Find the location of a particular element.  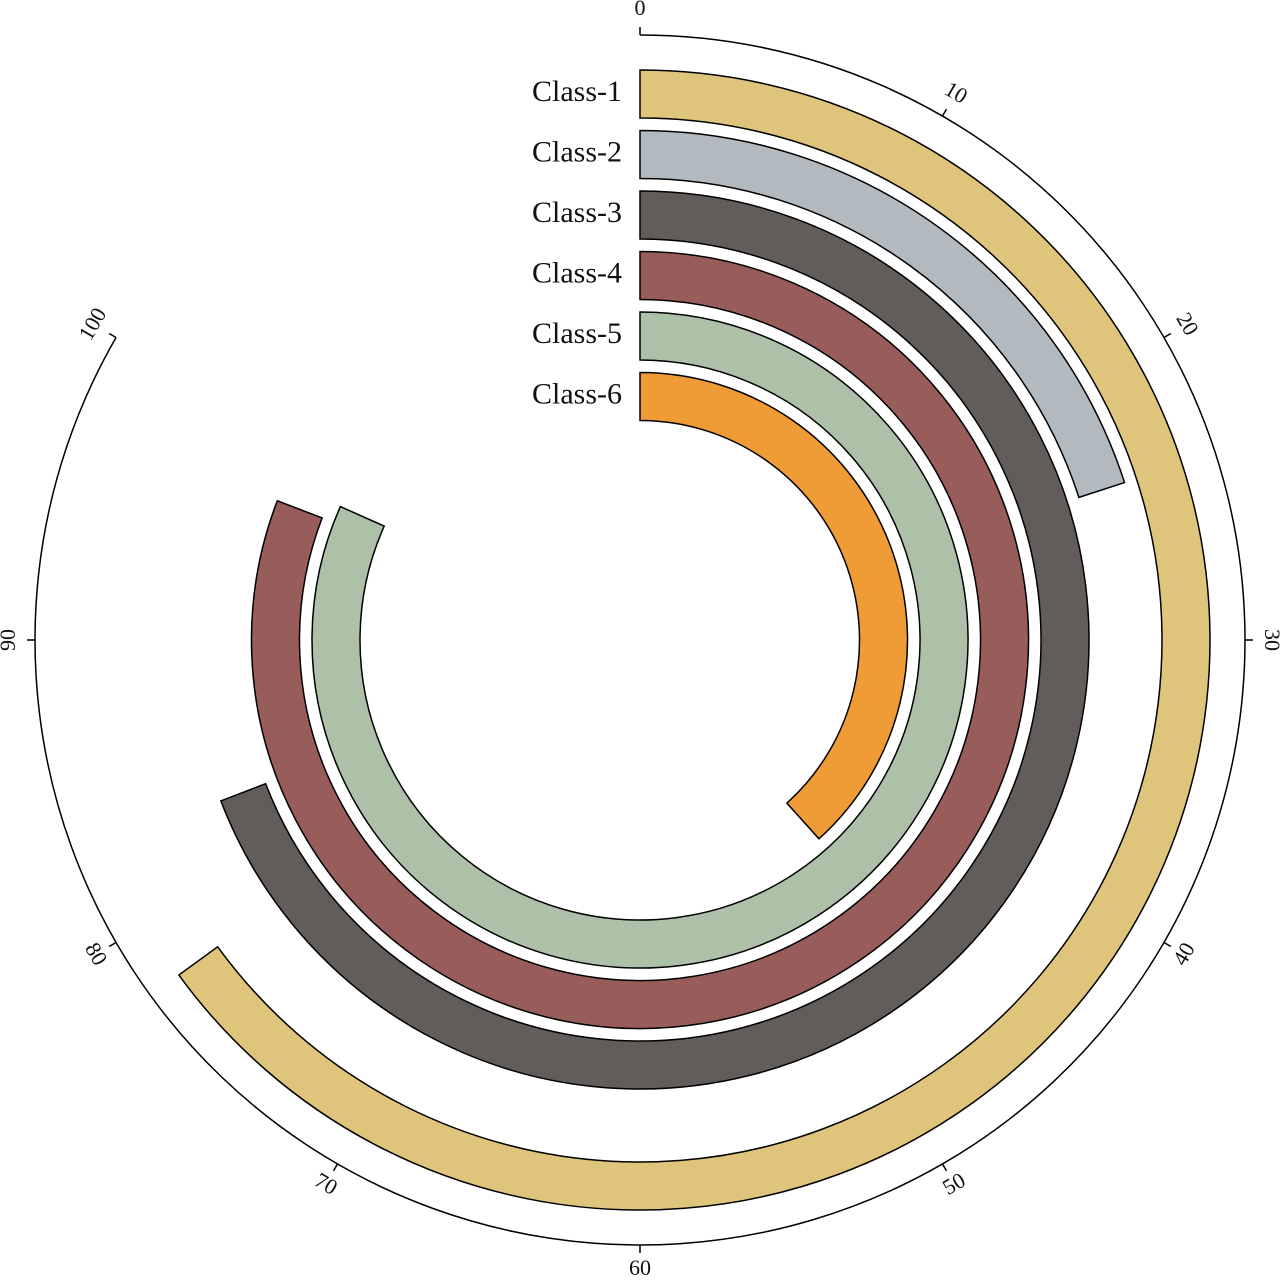

x-tick-label: 70 is located at coordinates (326, 1183).